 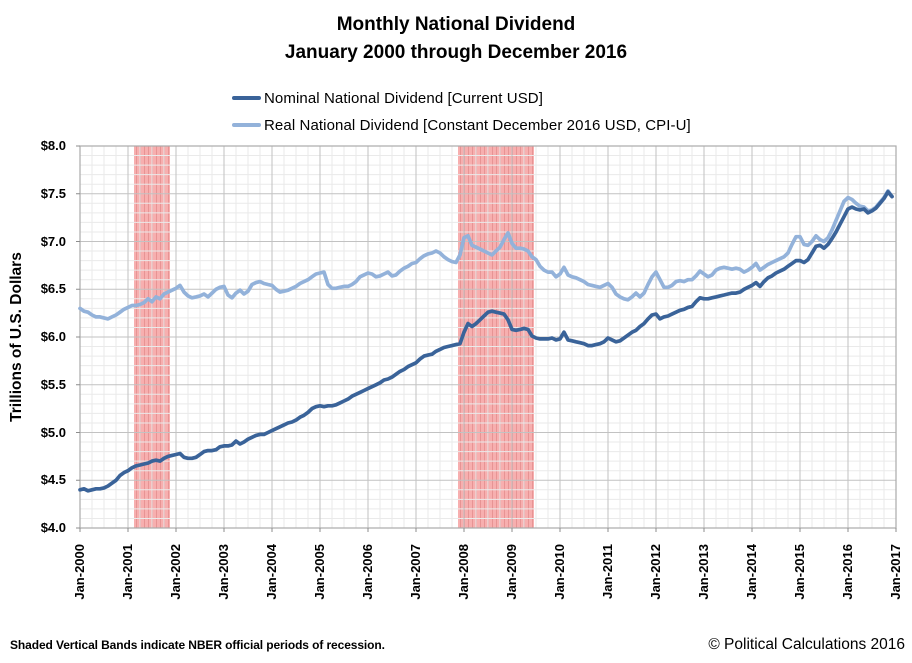 I want to click on y-tick-label: $6.0, so click(x=53, y=336).